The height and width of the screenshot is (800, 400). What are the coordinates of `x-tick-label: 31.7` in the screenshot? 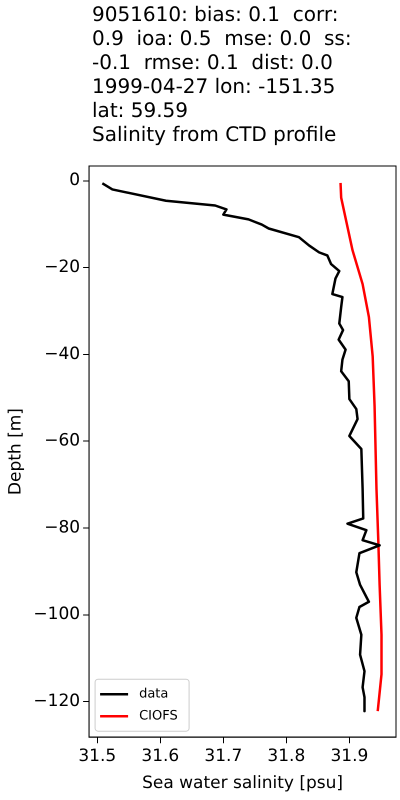 It's located at (223, 756).